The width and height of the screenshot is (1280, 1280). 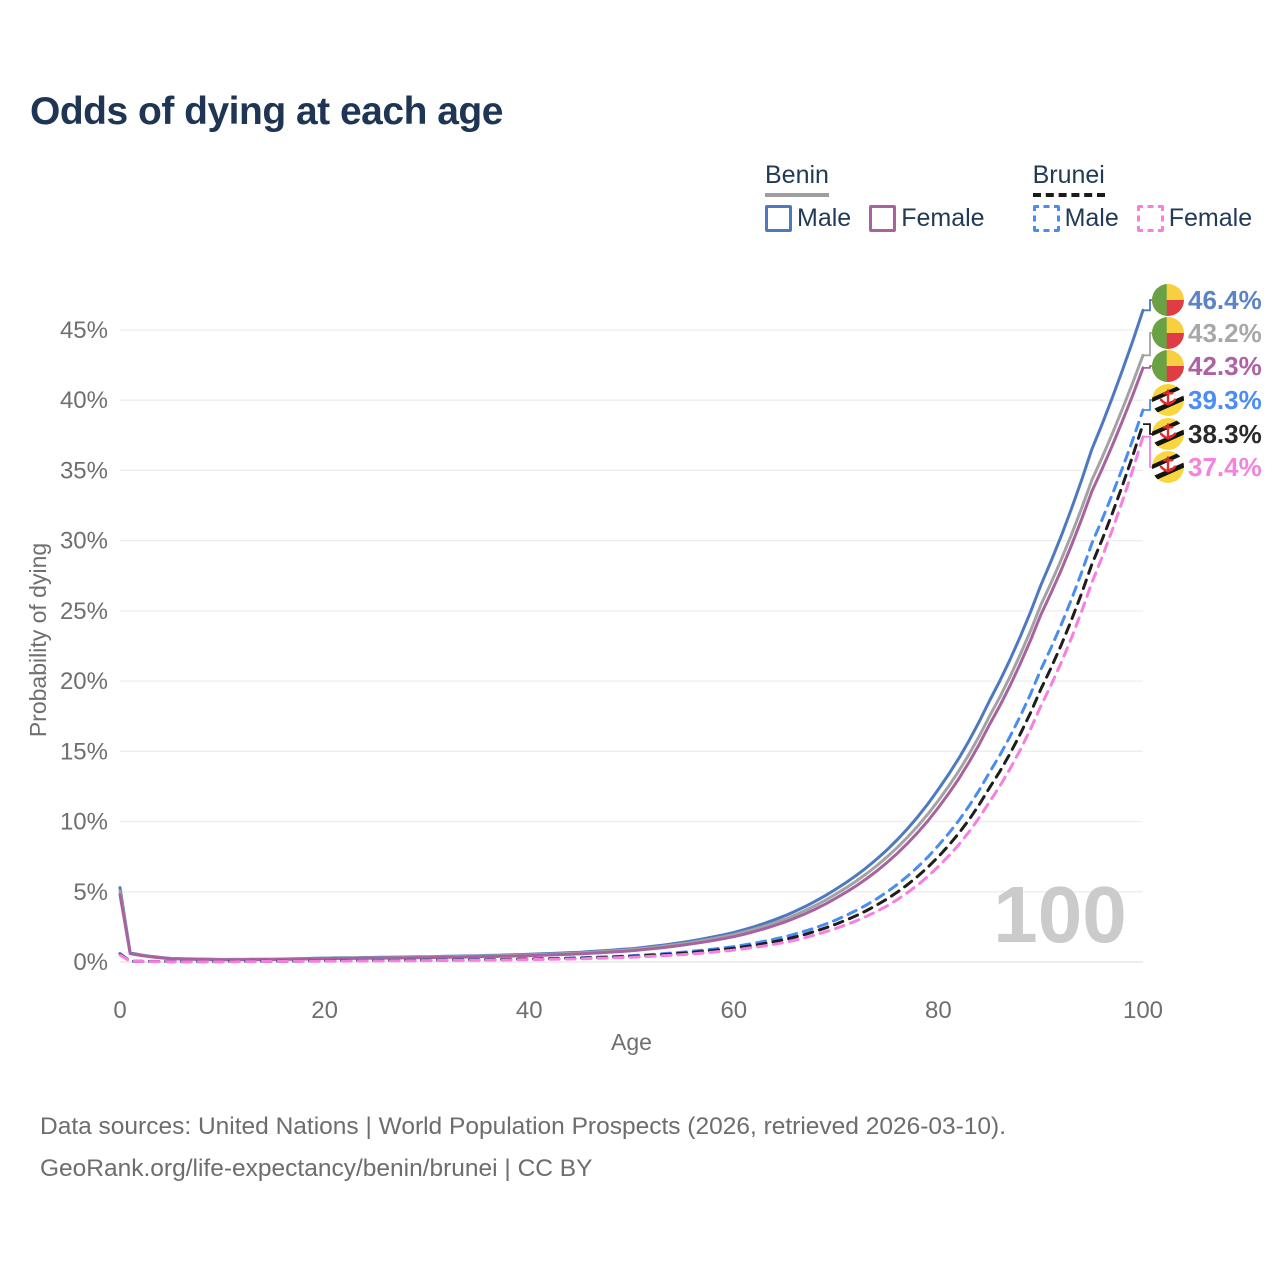 What do you see at coordinates (733, 1010) in the screenshot?
I see `x-tick-label: 60` at bounding box center [733, 1010].